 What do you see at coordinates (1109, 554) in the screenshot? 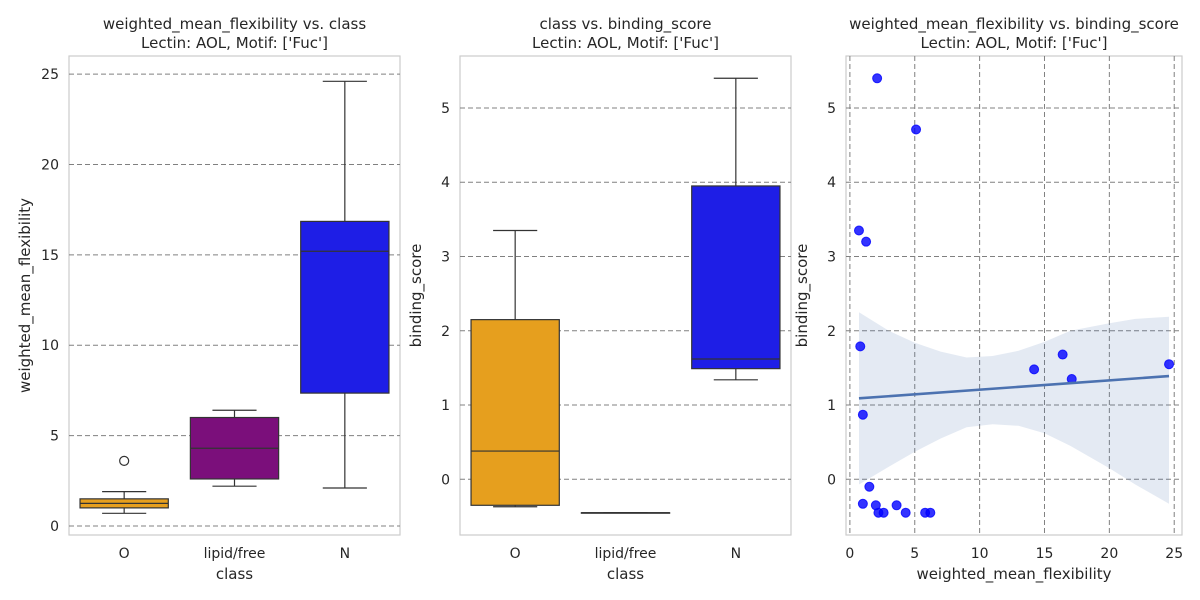
I see `x-tick-label: 20` at bounding box center [1109, 554].